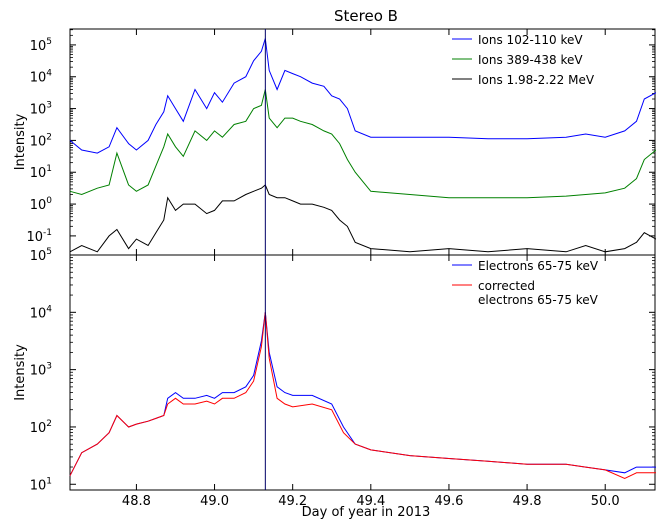 Image resolution: width=656 pixels, height=522 pixels. What do you see at coordinates (292, 501) in the screenshot?
I see `x-tick-label: 49.2` at bounding box center [292, 501].